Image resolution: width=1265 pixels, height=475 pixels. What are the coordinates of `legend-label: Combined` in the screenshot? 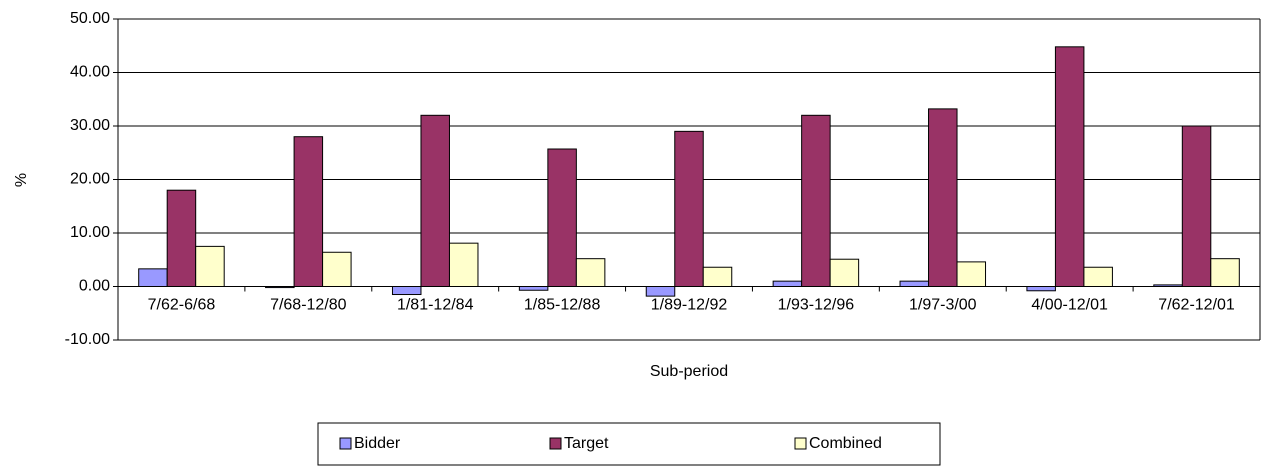 It's located at (845, 443).